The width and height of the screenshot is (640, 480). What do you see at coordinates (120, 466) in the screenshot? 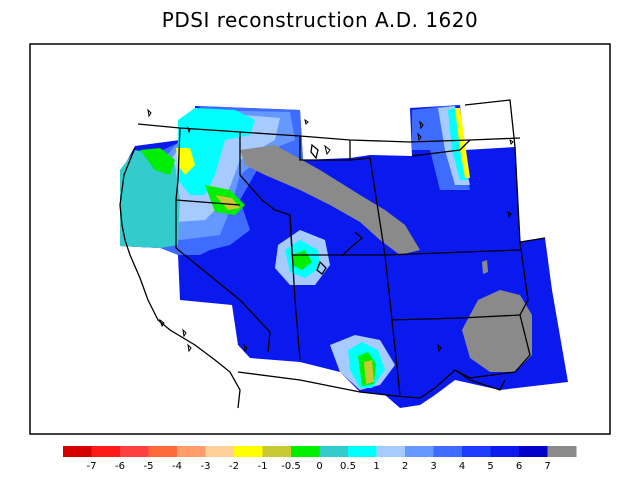
I see `legend-tick-label: -6` at bounding box center [120, 466].